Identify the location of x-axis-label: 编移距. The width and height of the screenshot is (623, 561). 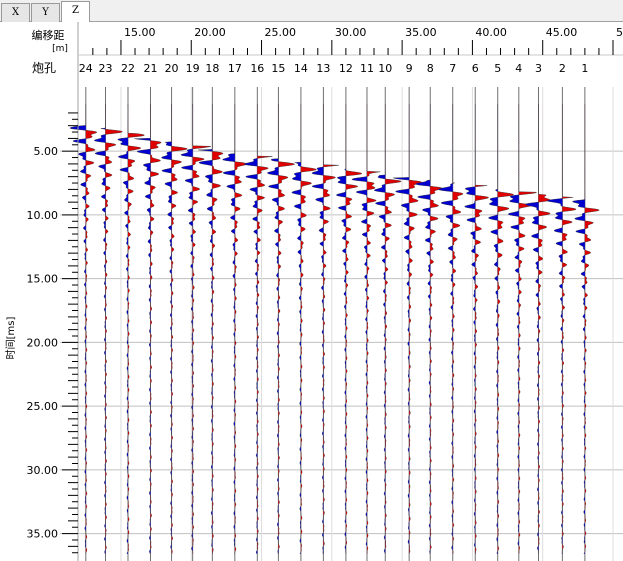
(48, 35).